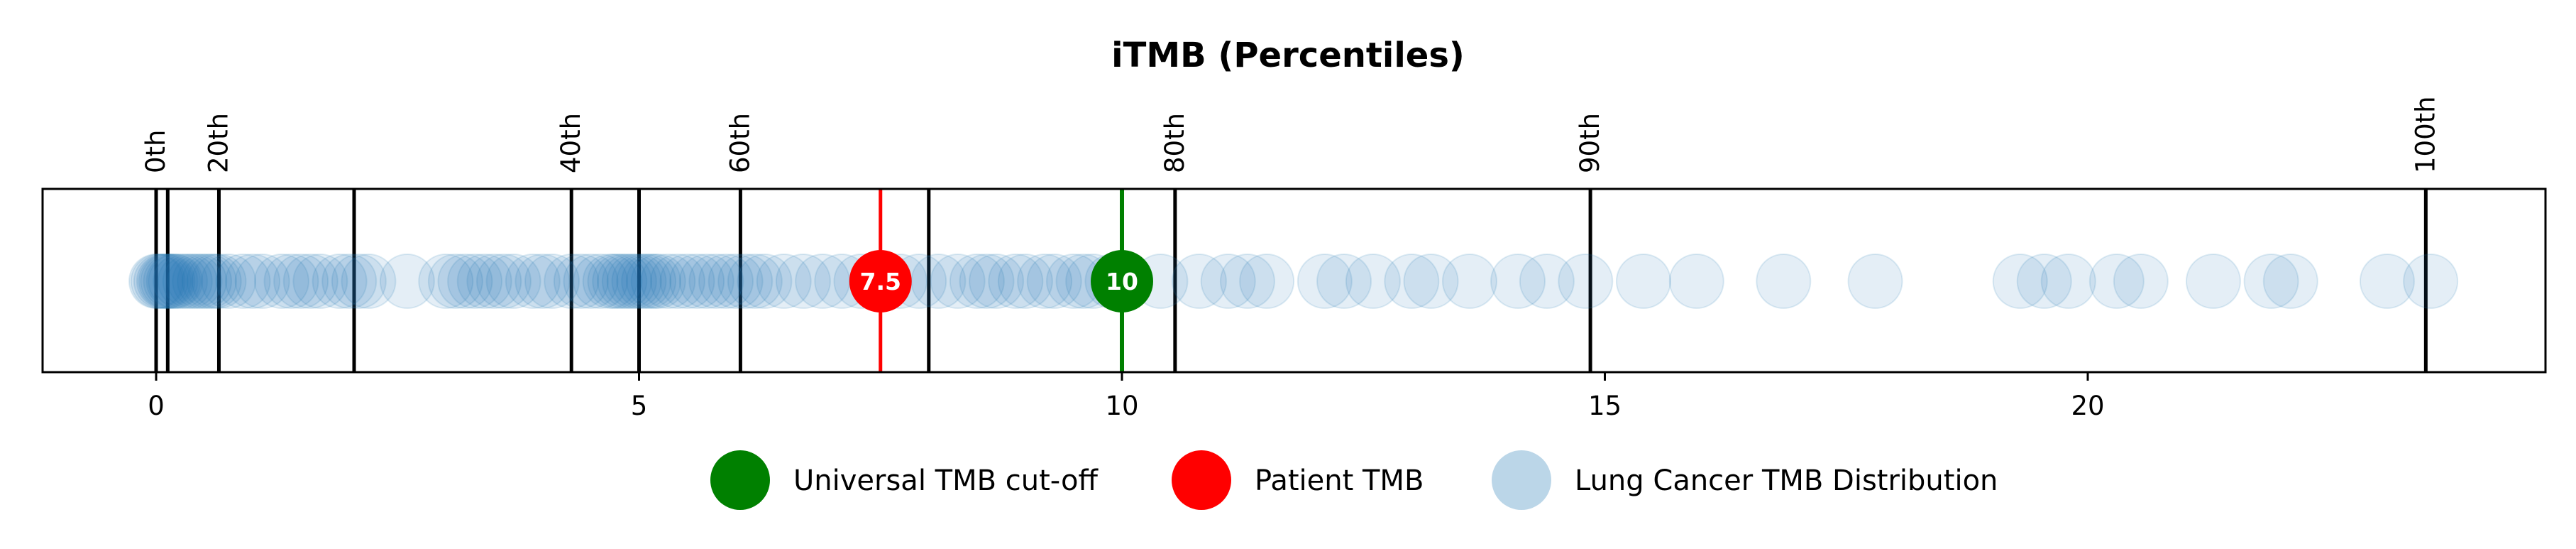 The image size is (2576, 549). Describe the element at coordinates (1290, 134) in the screenshot. I see `percentile-labels: 0th 20th 40th 60th 80th 90th 100th` at that location.